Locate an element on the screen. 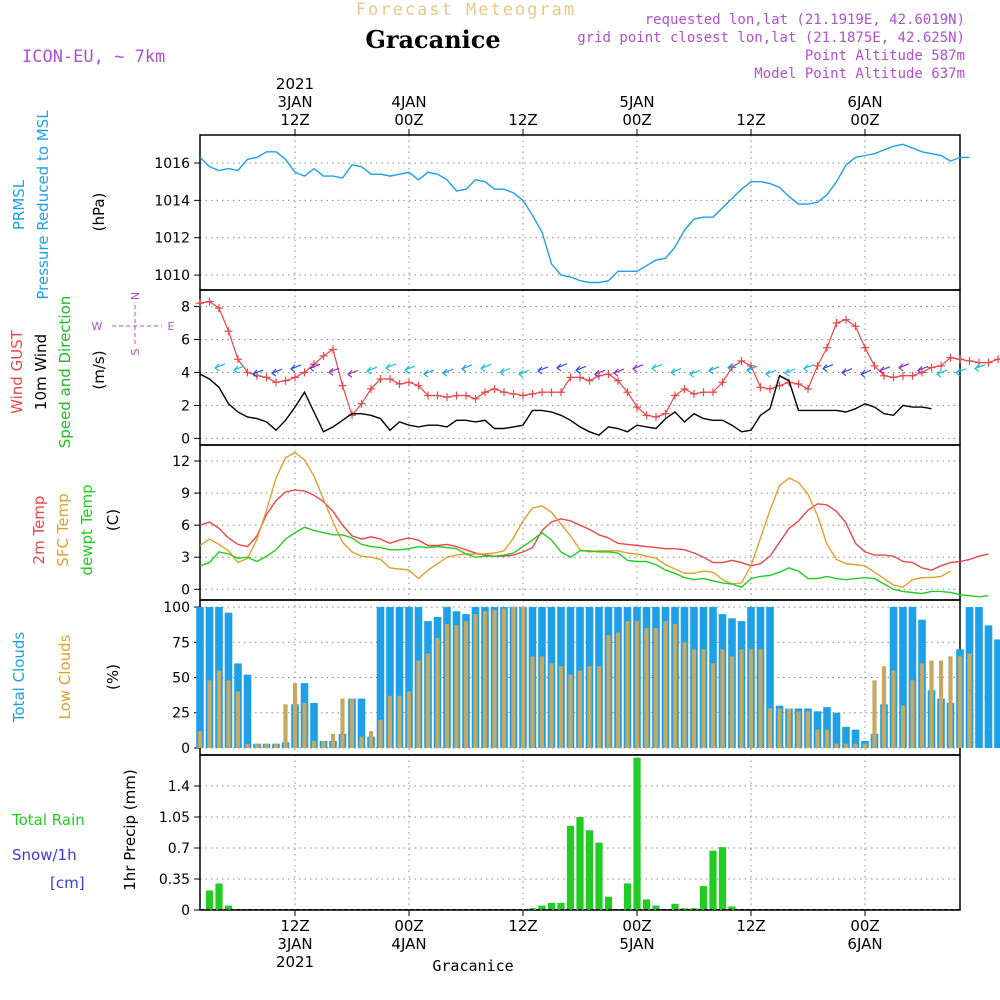 The image size is (1000, 1000). bottom-time-label-3-0: 00Z is located at coordinates (636, 926).